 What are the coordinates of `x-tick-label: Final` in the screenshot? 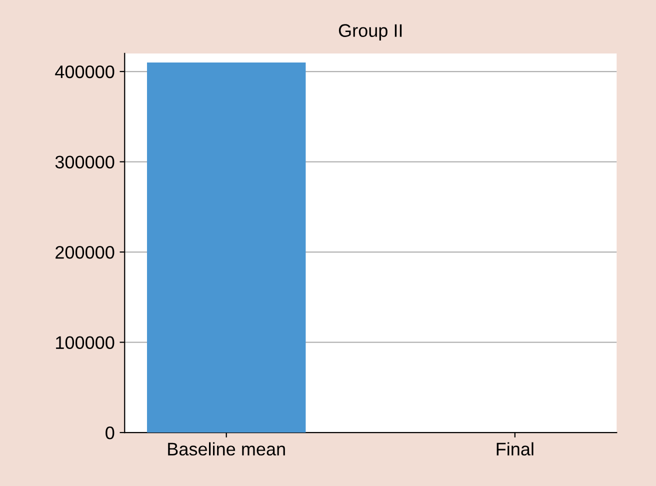 It's located at (515, 449).